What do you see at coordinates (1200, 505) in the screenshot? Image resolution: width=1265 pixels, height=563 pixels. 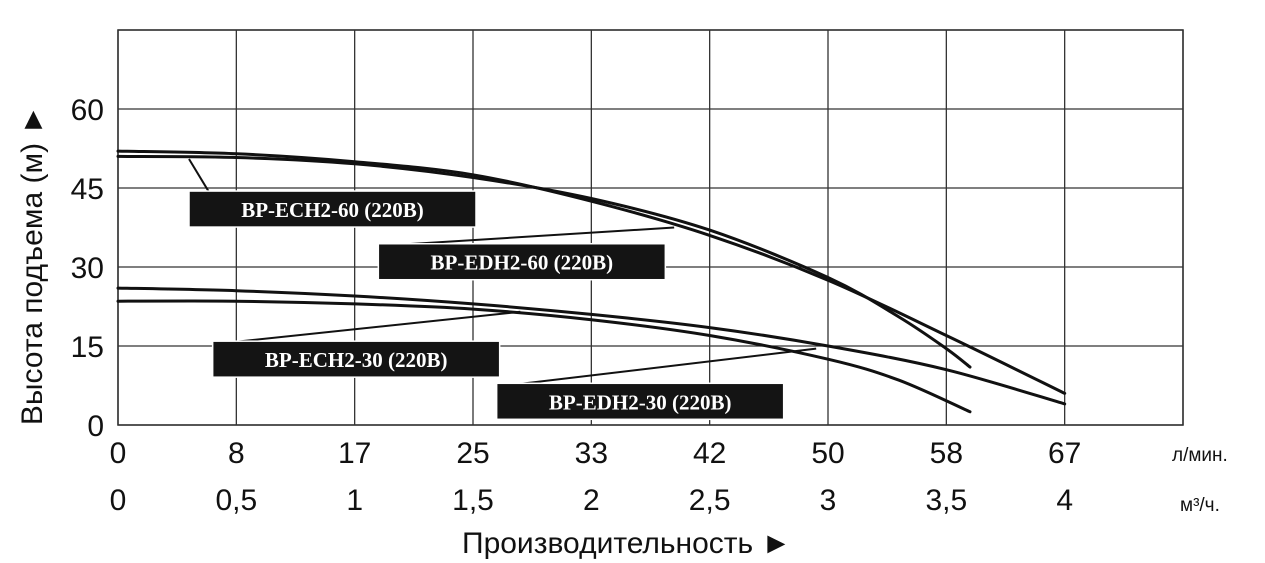 I see `x-unit-secondary: м³/ч.` at bounding box center [1200, 505].